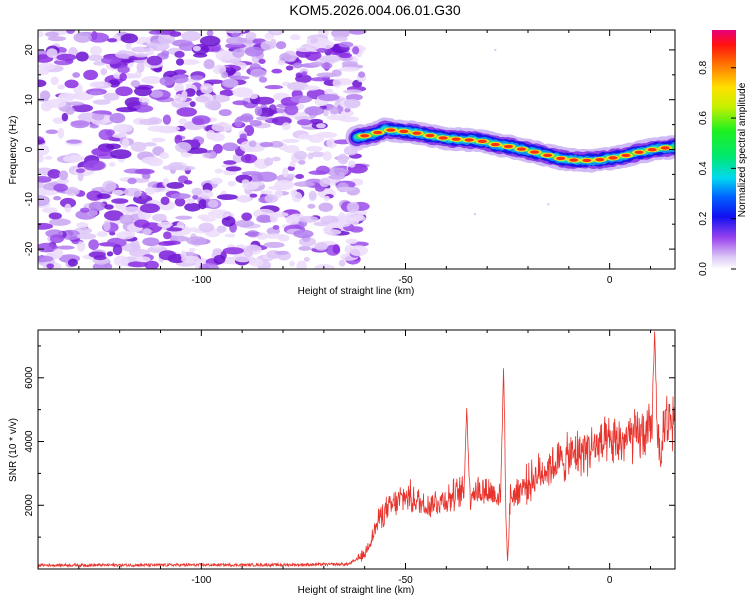  Describe the element at coordinates (703, 67) in the screenshot. I see `colorbar-tick-label: 0.8` at that location.